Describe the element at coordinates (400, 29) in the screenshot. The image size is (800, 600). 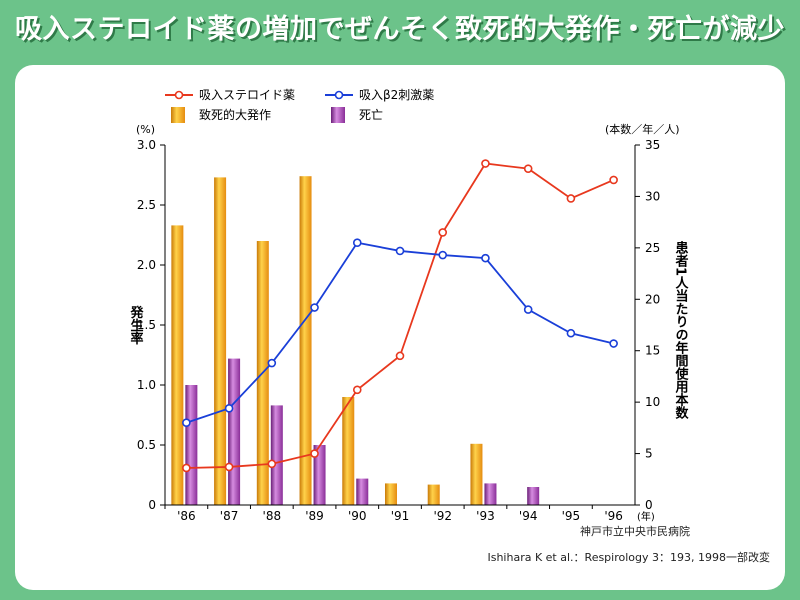
I see `page-title: 吸入ステロイド薬の増加でぜんそく致死的大発作・死亡が減少` at that location.